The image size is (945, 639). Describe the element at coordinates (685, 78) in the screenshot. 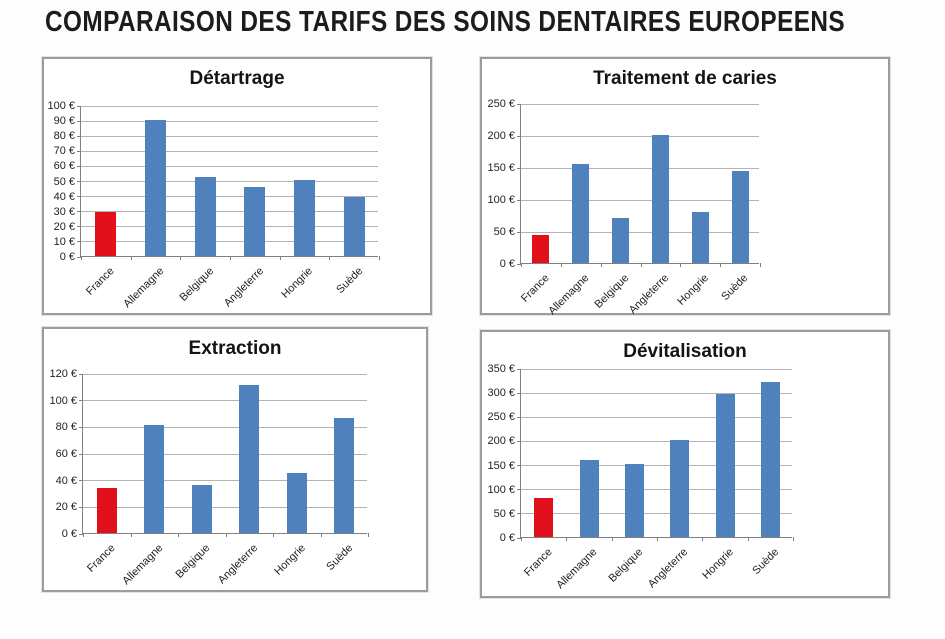

I see `chart-title-traitement-de-caries: Traitement de caries` at that location.